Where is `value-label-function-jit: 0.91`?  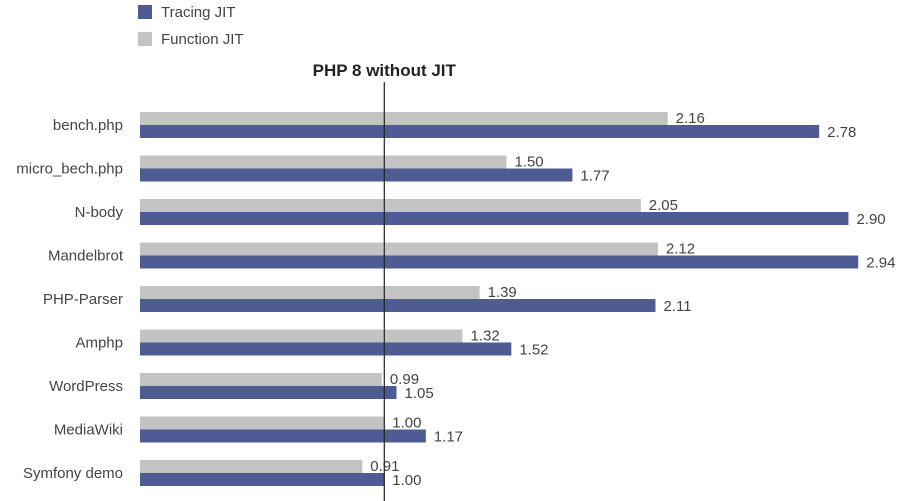
value-label-function-jit: 0.91 is located at coordinates (384, 466).